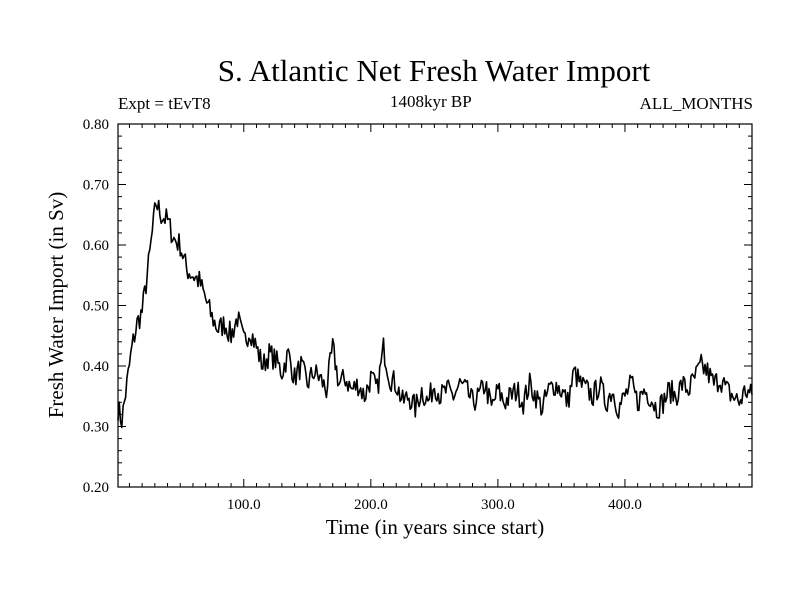 The height and width of the screenshot is (600, 800). What do you see at coordinates (96, 125) in the screenshot?
I see `y-tick-label: 0.80` at bounding box center [96, 125].